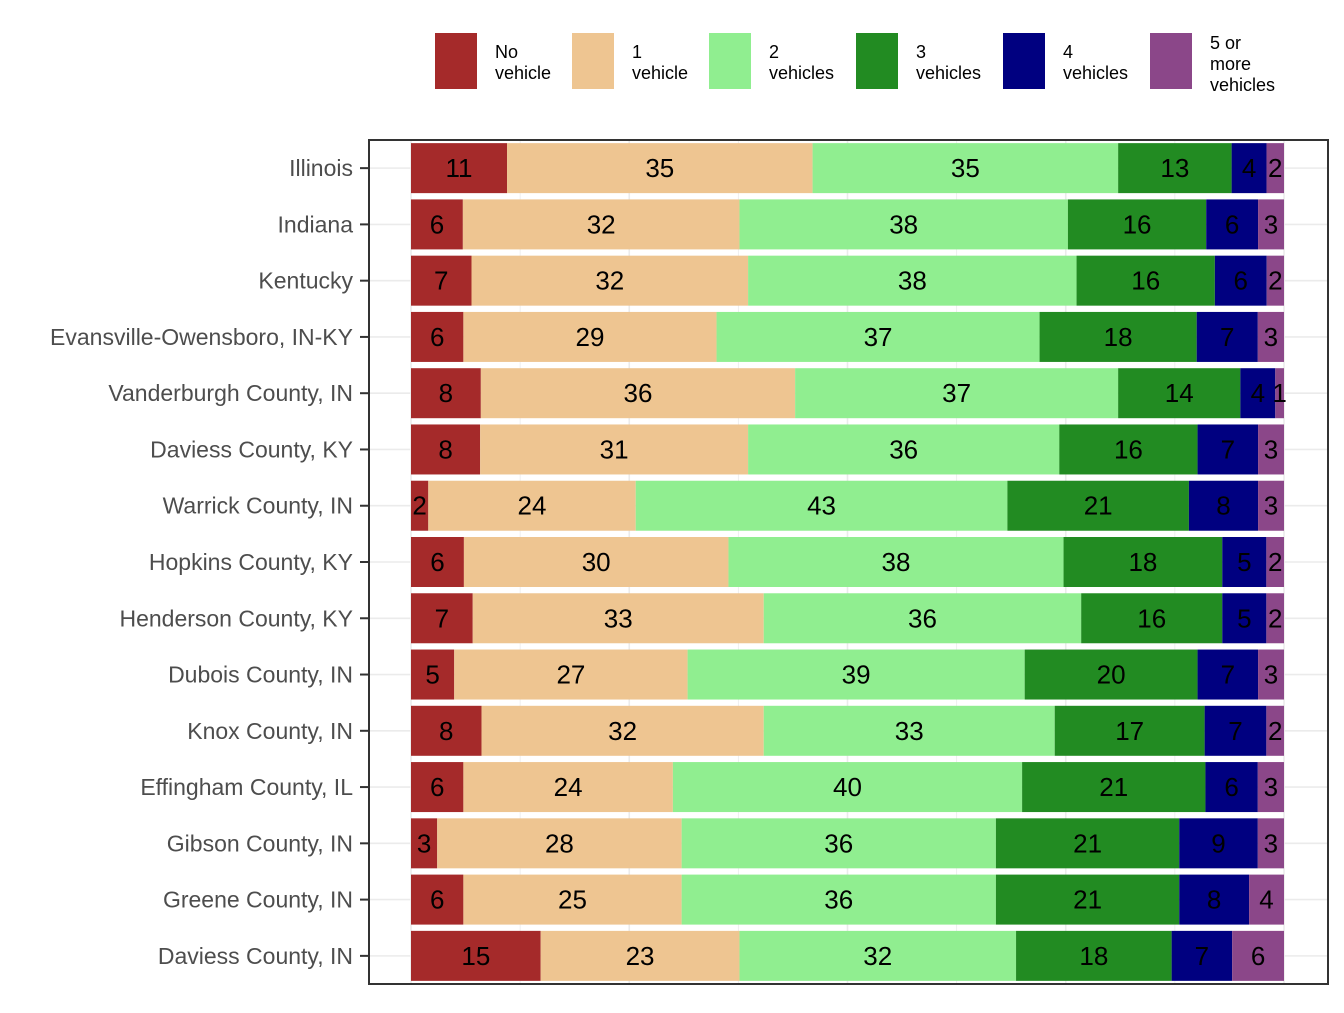  Describe the element at coordinates (847, 674) in the screenshot. I see `bar-row: 5 27 39 20 7 3` at that location.